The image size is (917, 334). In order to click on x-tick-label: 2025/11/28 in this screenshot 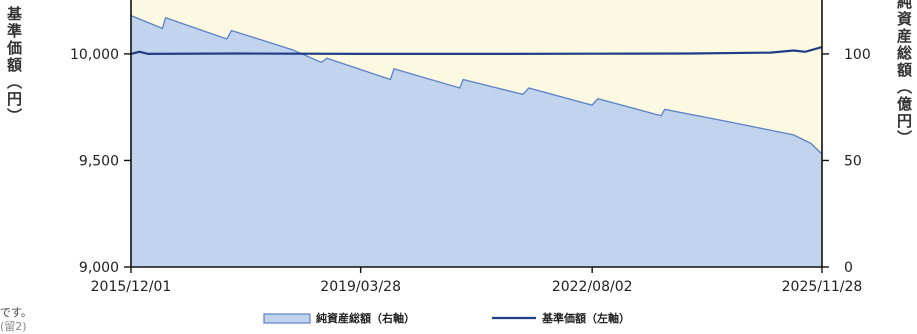, I will do `click(822, 287)`.